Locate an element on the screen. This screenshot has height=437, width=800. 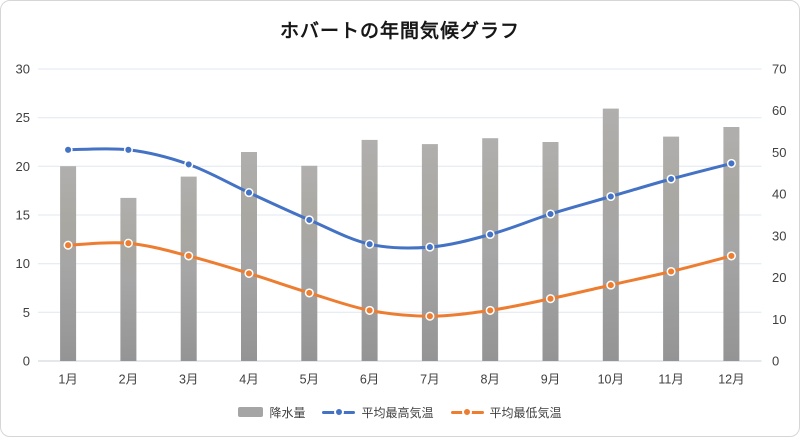
chart-legend: 降水量 平均最高気温 平均最低気温 is located at coordinates (400, 412).